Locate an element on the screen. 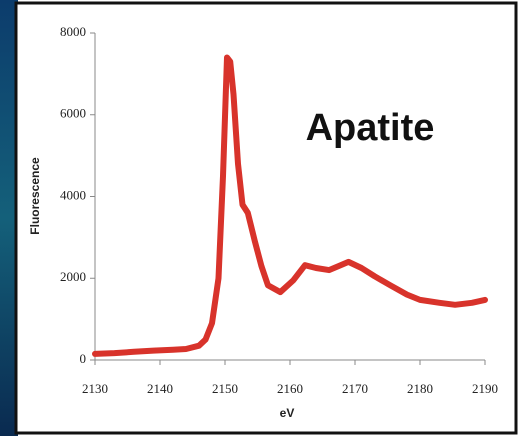 Image resolution: width=520 pixels, height=441 pixels. x-tick-label: 2170 is located at coordinates (355, 388).